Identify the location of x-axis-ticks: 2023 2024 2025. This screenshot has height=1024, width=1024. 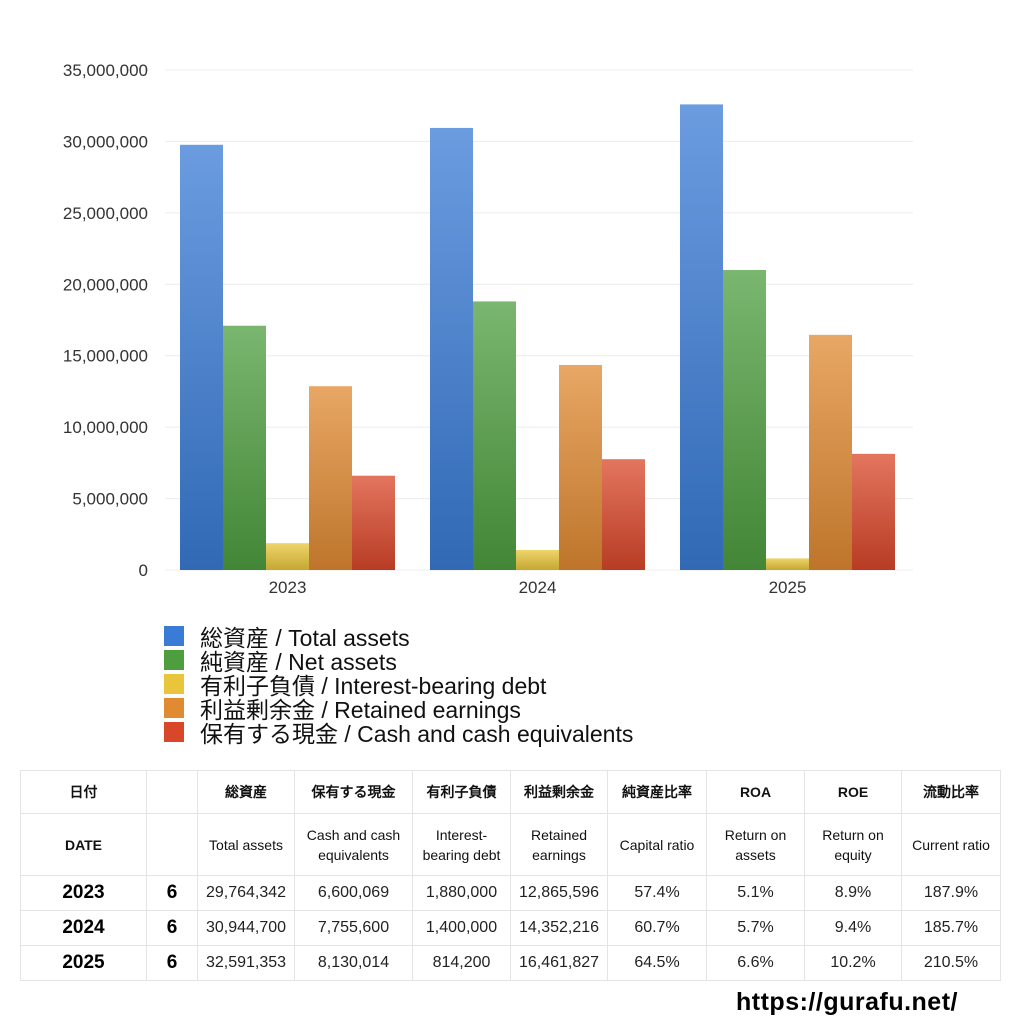
(538, 587).